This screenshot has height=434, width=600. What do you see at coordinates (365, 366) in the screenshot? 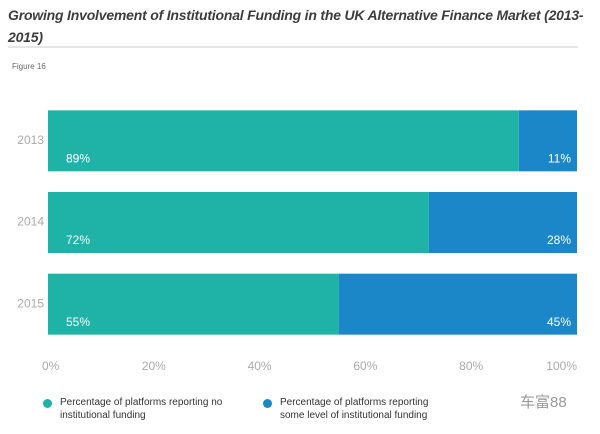
I see `x-tick-label: 60%` at bounding box center [365, 366].